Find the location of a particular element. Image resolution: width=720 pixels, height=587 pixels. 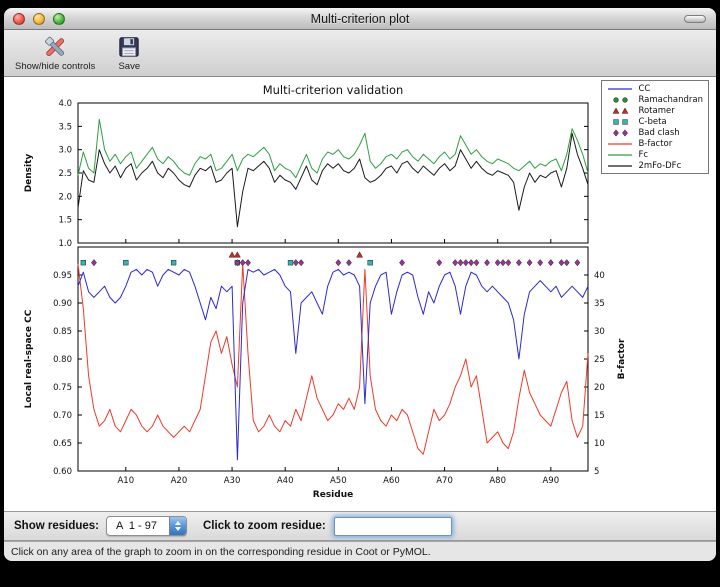

save-button: Save is located at coordinates (129, 52).